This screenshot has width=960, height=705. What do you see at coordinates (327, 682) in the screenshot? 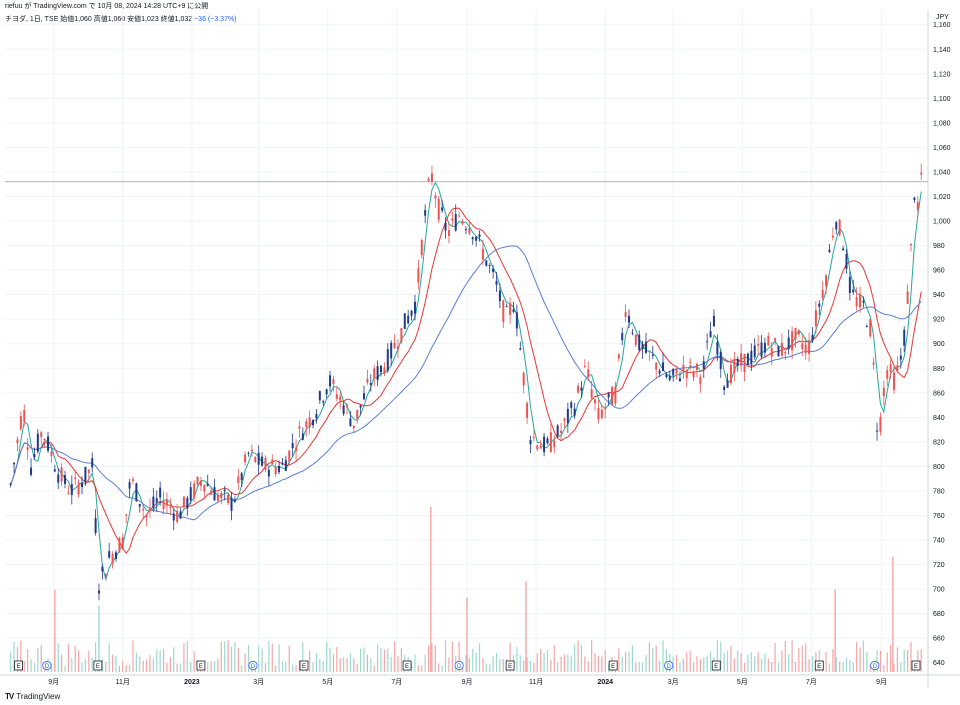
I see `x-tick-label: 5月` at bounding box center [327, 682].